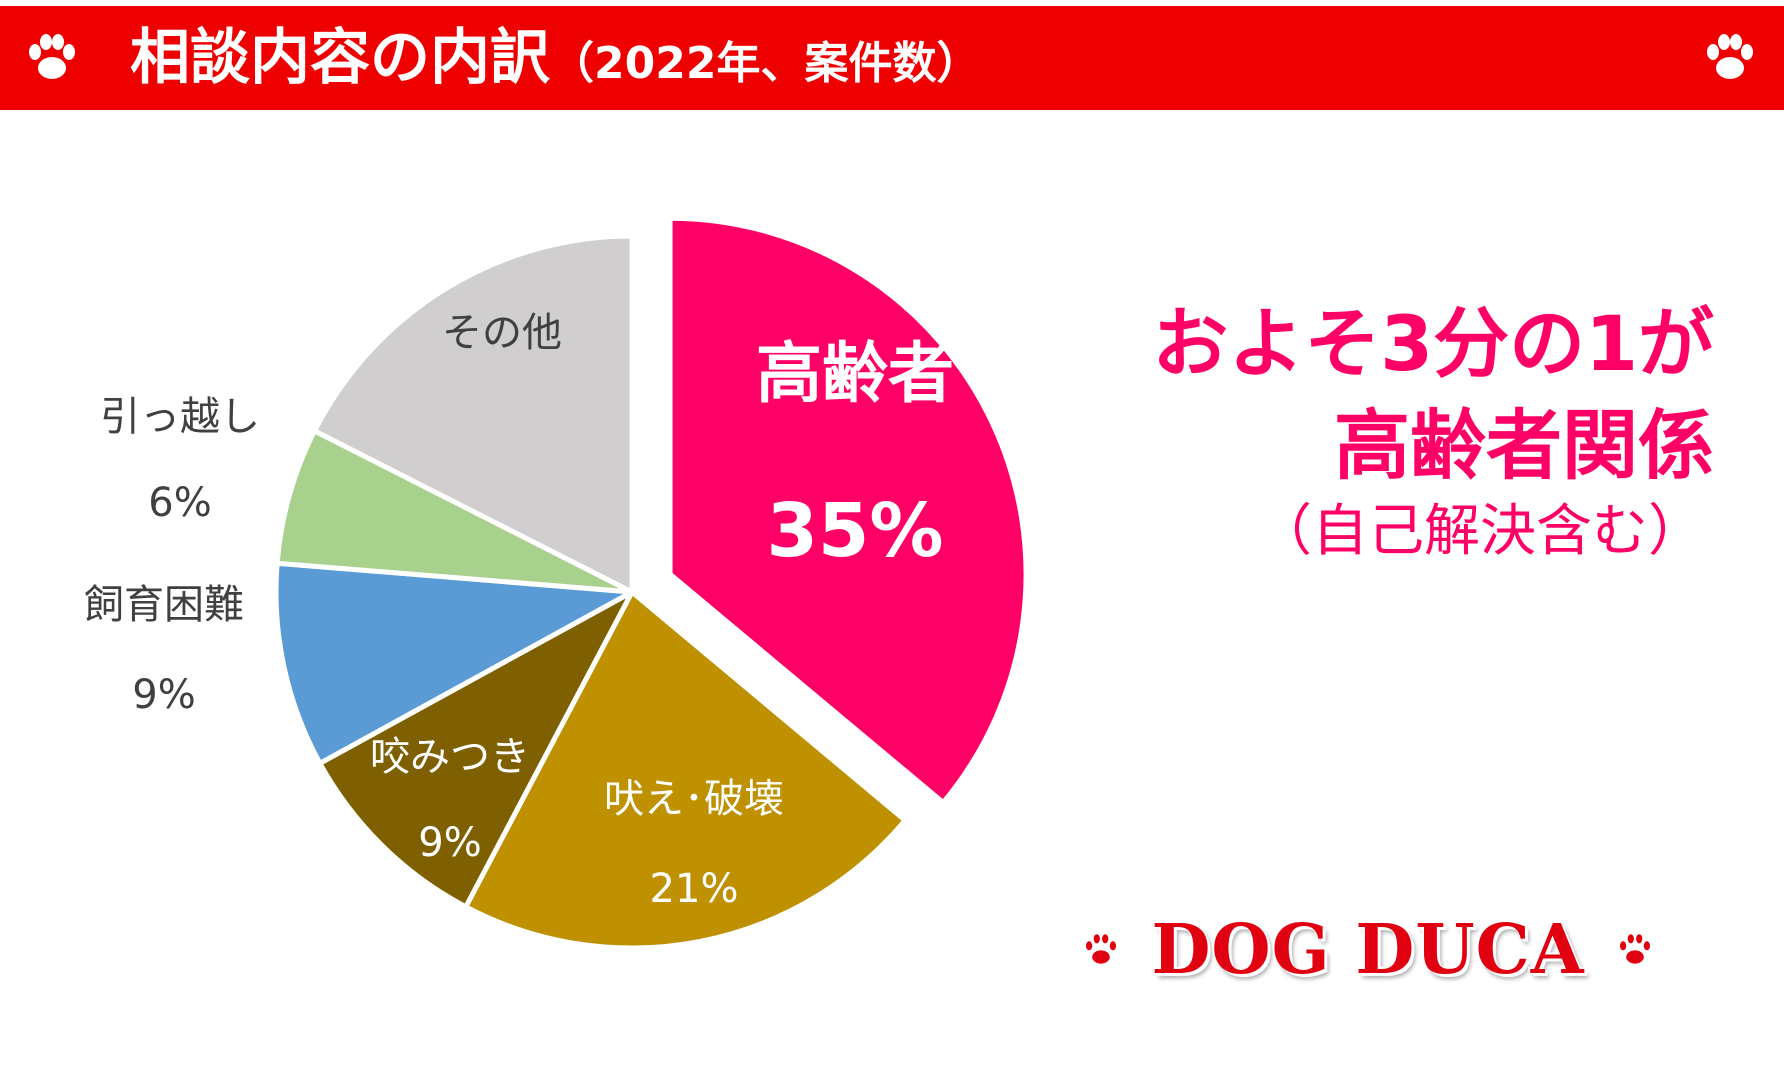 This screenshot has height=1091, width=1784. I want to click on logo-text: DOG DUCA, so click(1368, 950).